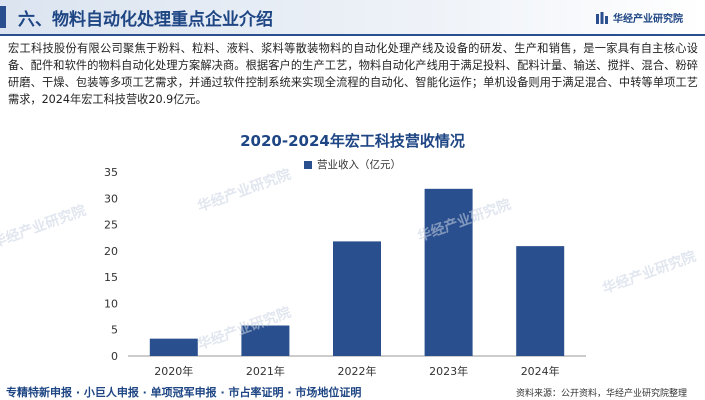 This screenshot has height=400, width=705. What do you see at coordinates (111, 198) in the screenshot?
I see `y-tick-label: 30` at bounding box center [111, 198].